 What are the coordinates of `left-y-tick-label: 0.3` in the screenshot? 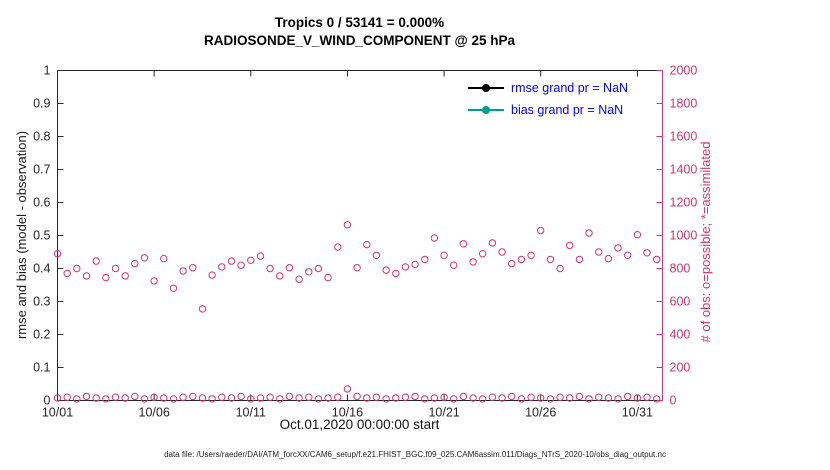 It's located at (41, 302).